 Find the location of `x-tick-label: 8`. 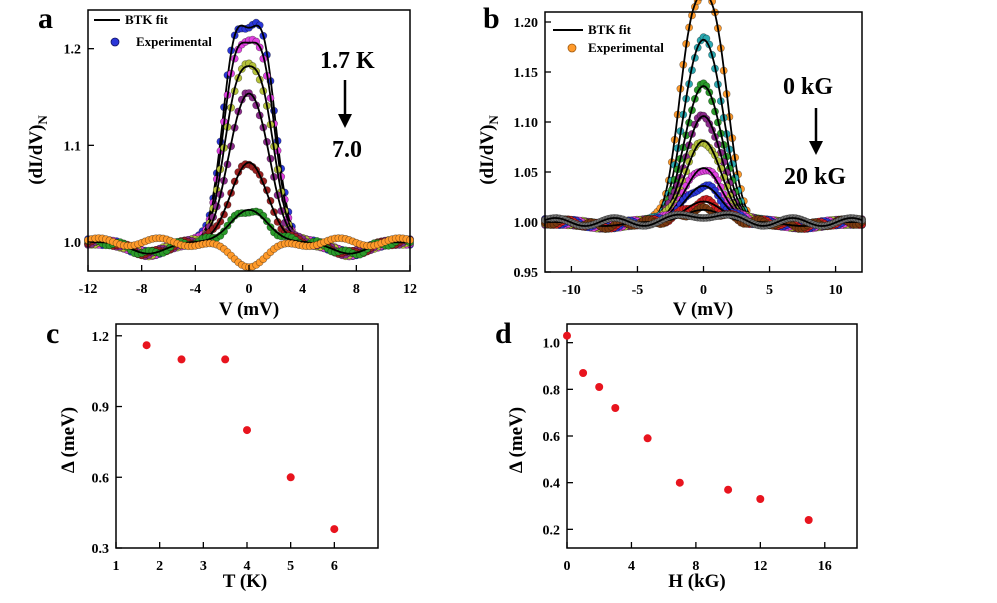

x-tick-label: 8 is located at coordinates (356, 289).